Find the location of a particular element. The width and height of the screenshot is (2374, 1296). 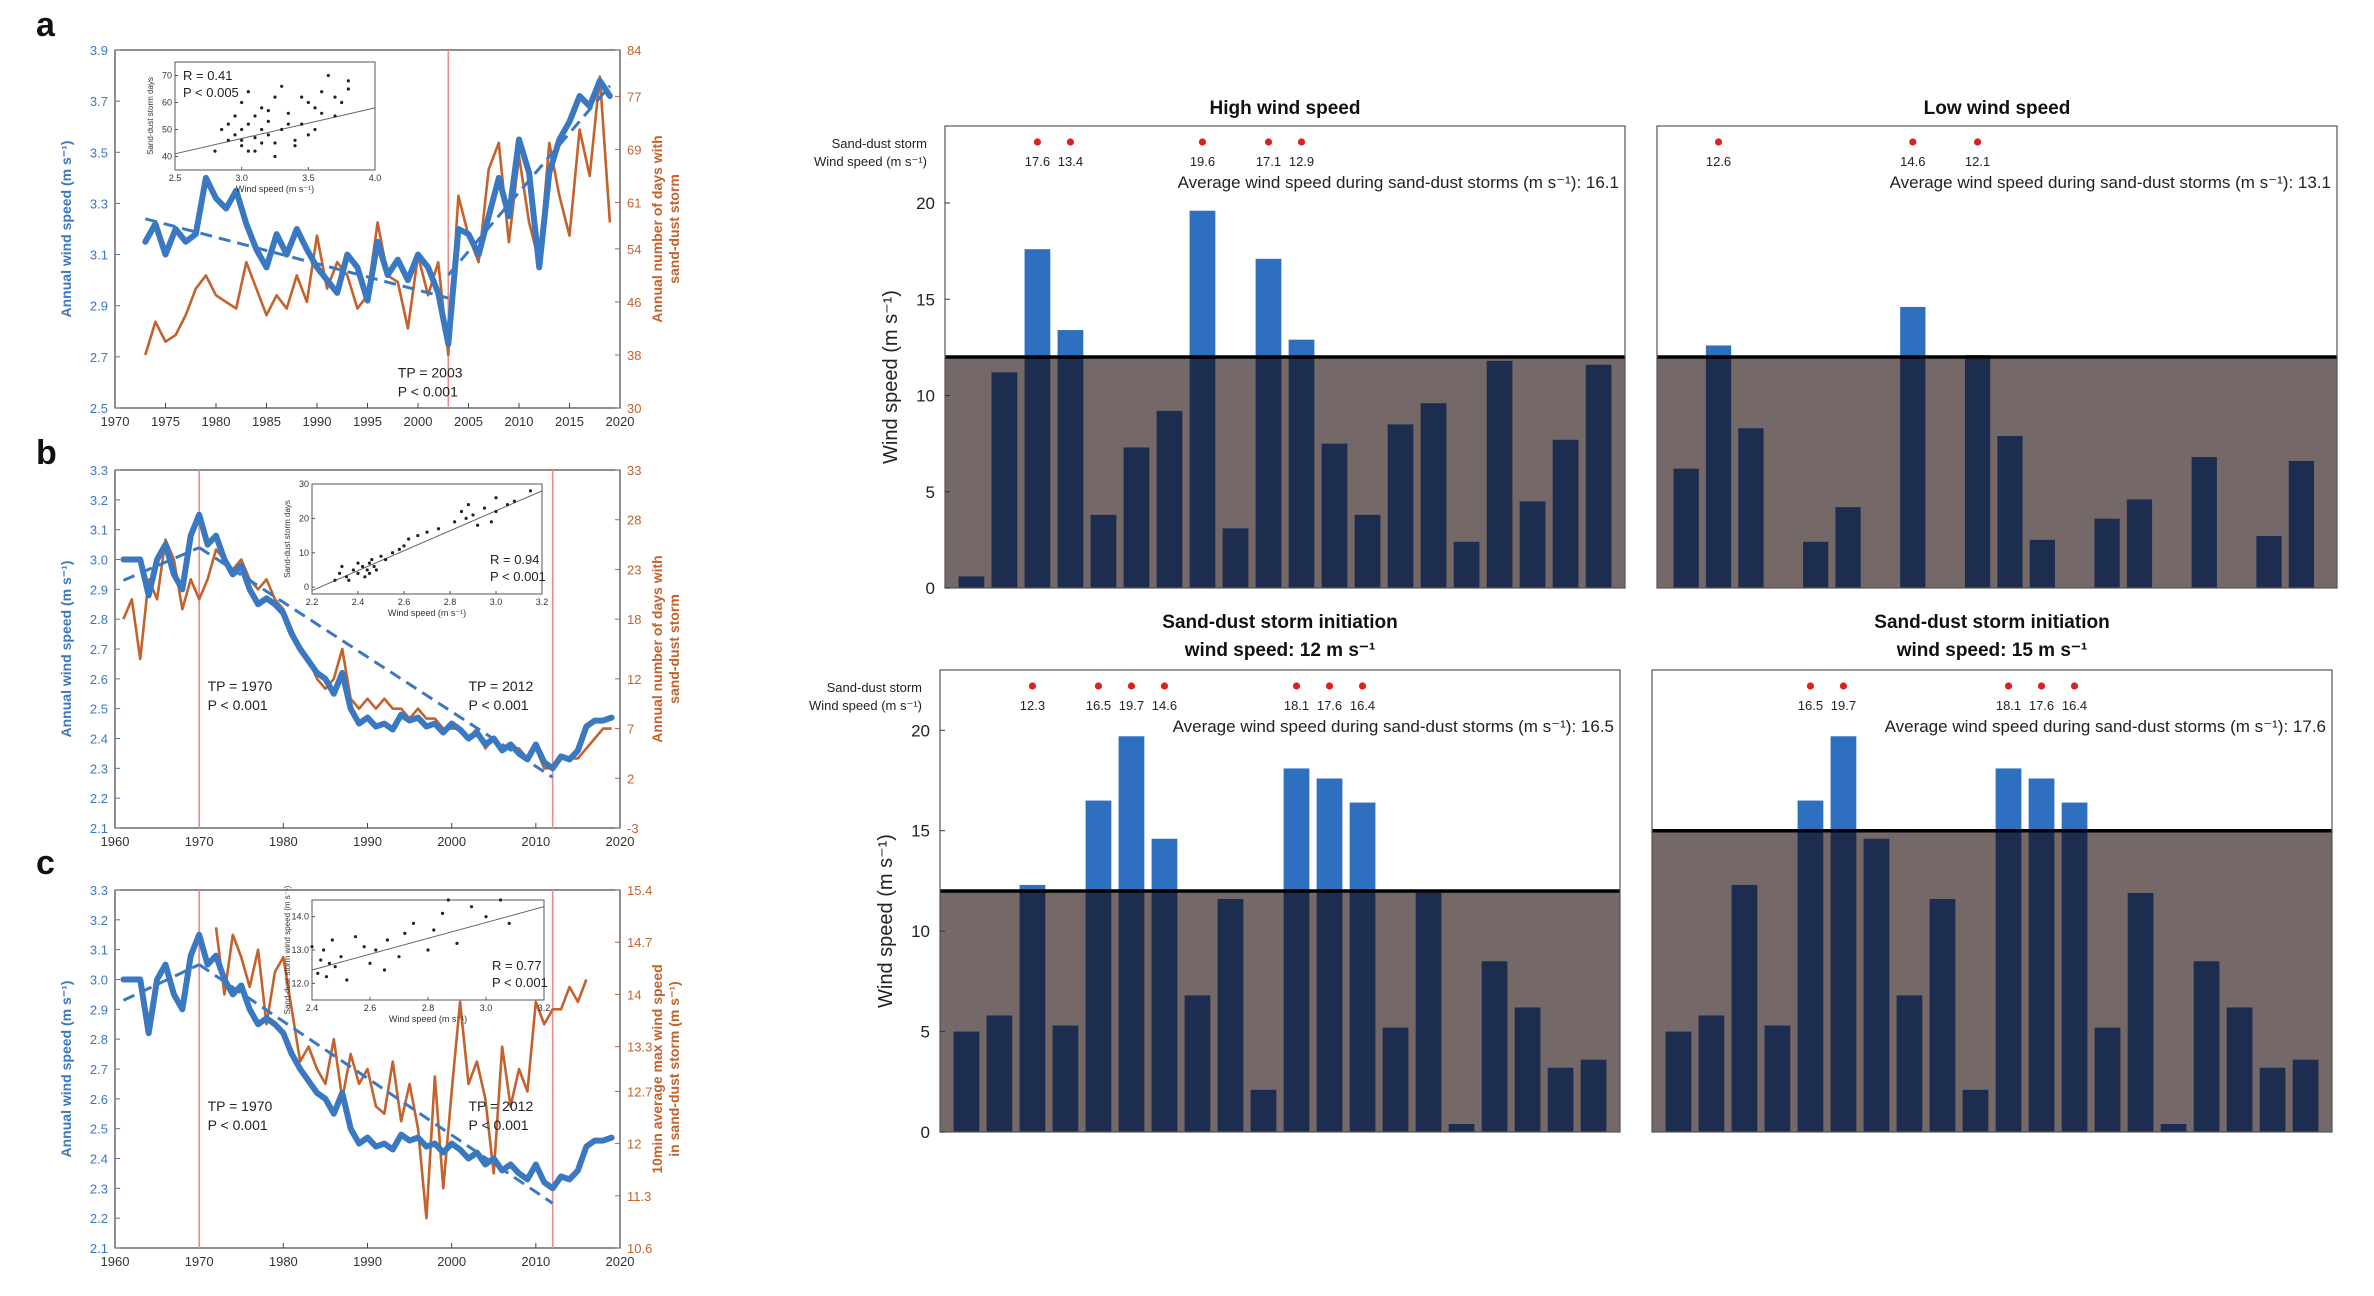

y-tick-label: 3.2 is located at coordinates (99, 920).